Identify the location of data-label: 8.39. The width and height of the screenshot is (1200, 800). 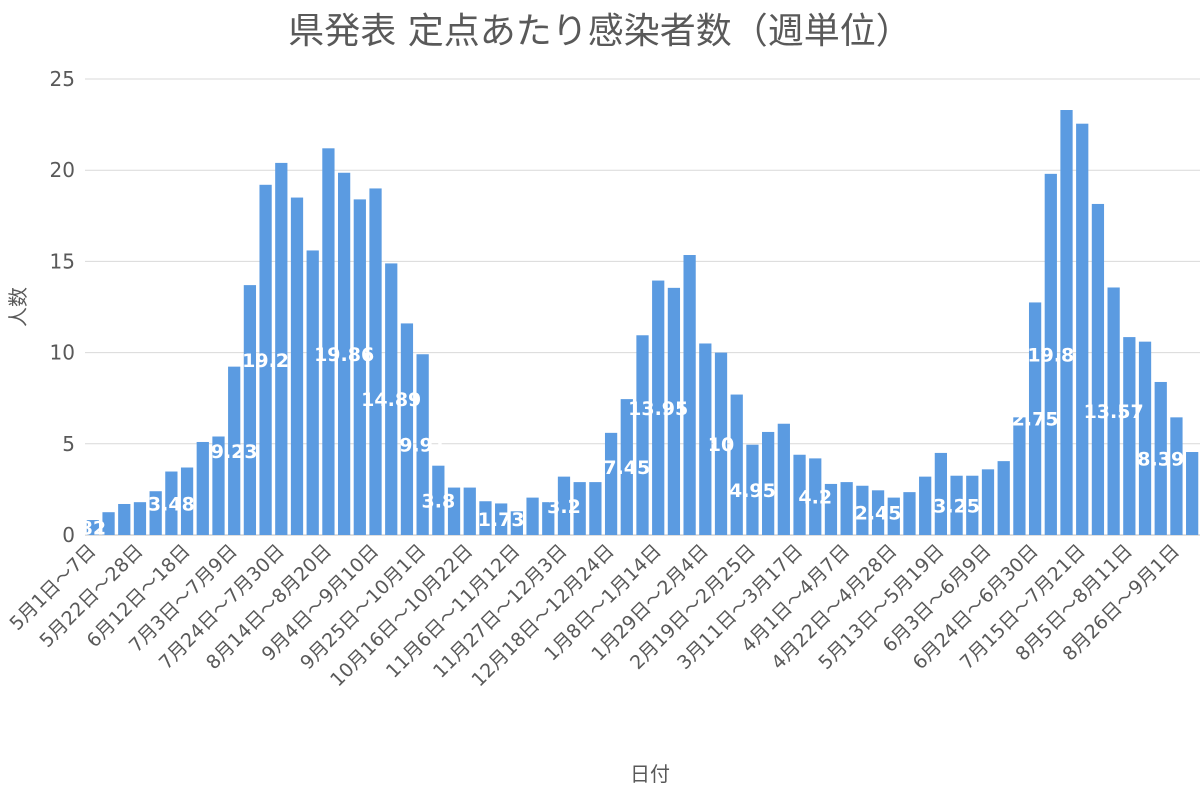
(1160, 459).